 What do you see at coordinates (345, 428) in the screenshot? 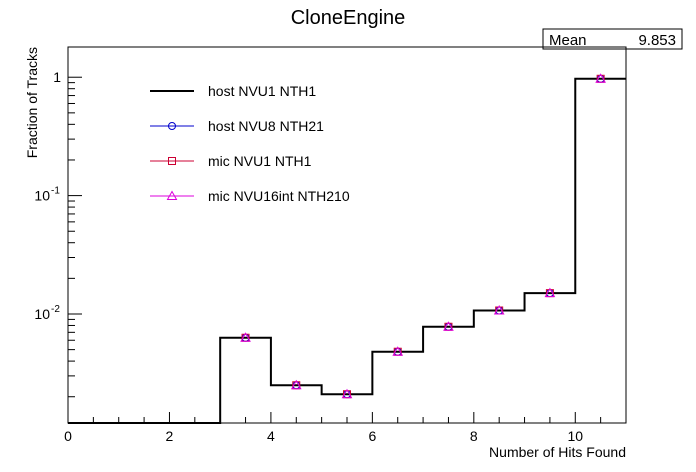
I see `x-axis: 0 2 4 6 8 10` at bounding box center [345, 428].